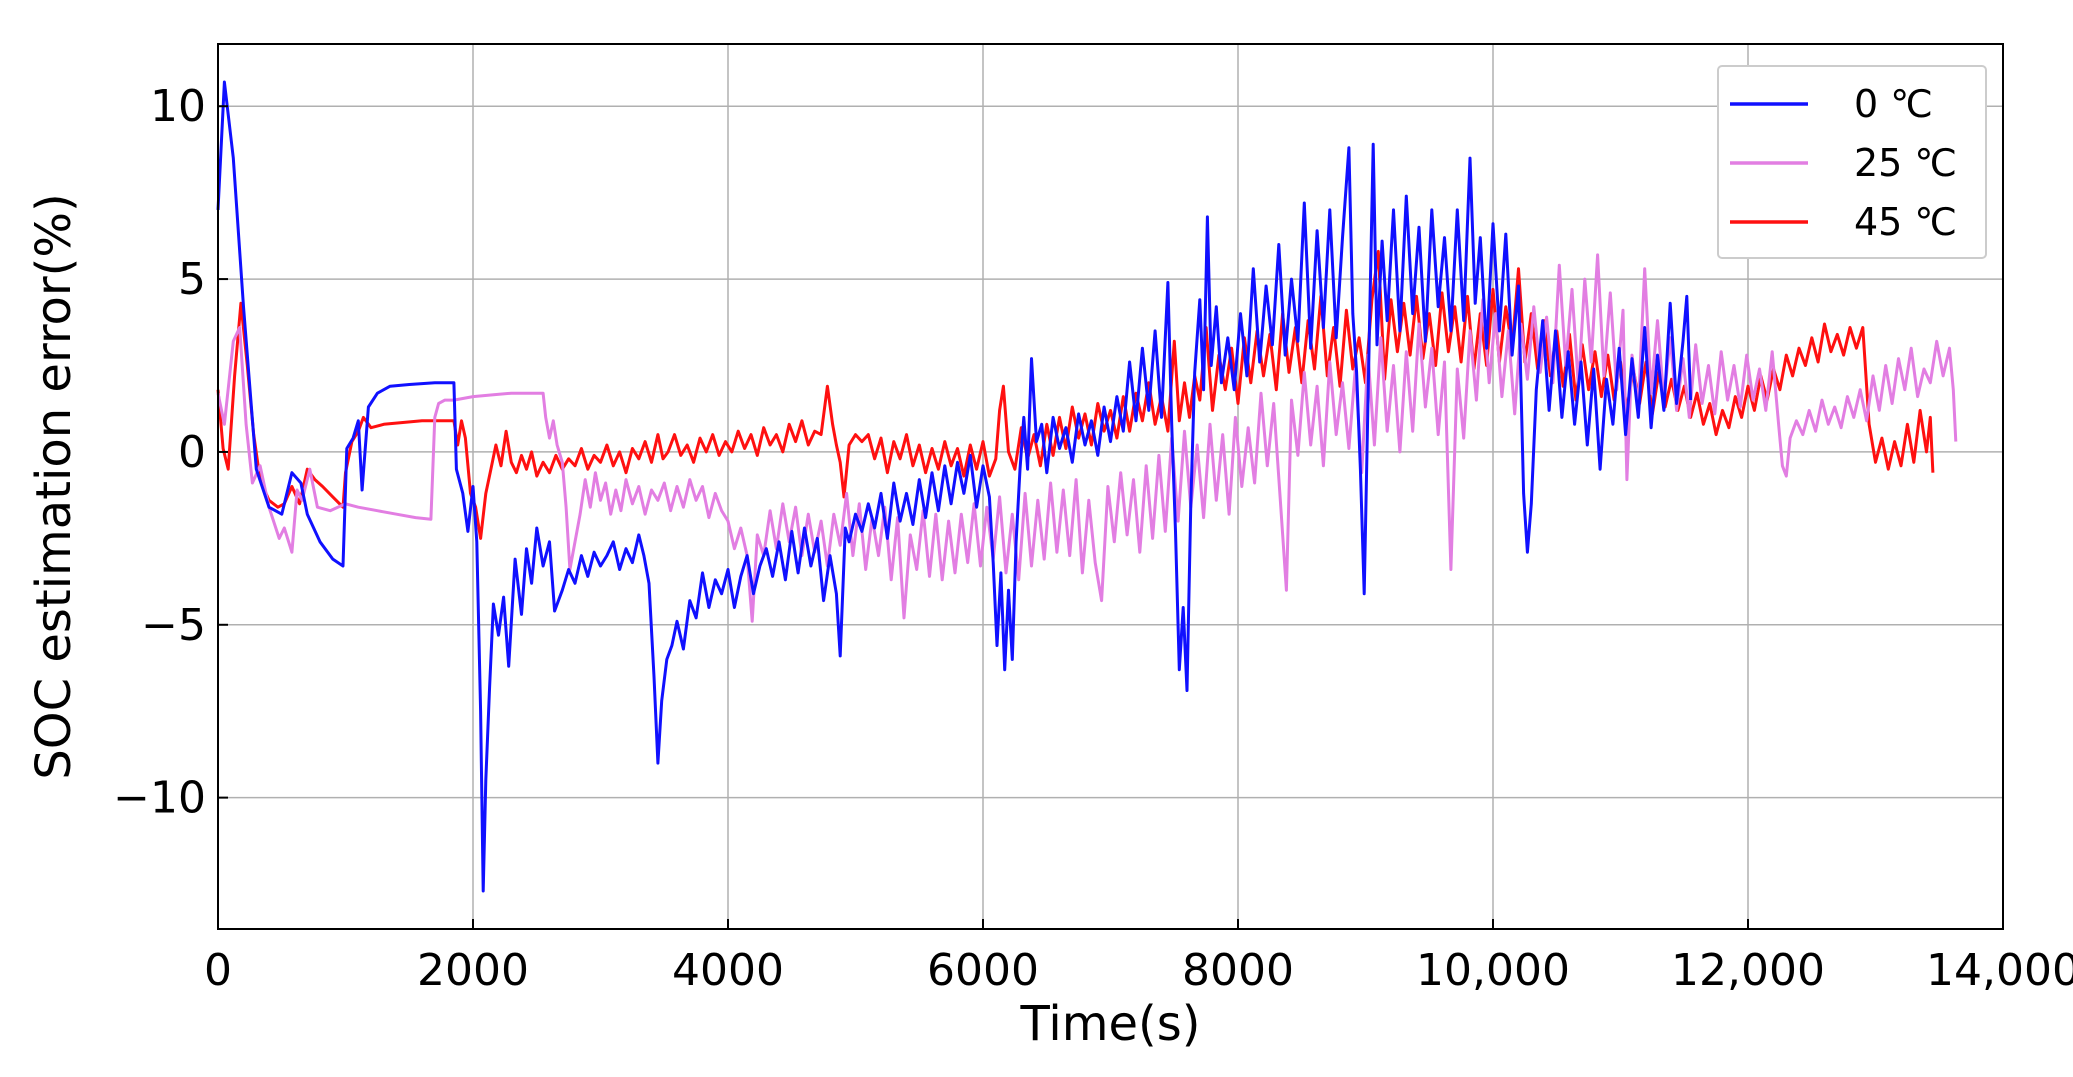 Image resolution: width=2073 pixels, height=1077 pixels. What do you see at coordinates (192, 452) in the screenshot?
I see `y-tick-label: 0` at bounding box center [192, 452].